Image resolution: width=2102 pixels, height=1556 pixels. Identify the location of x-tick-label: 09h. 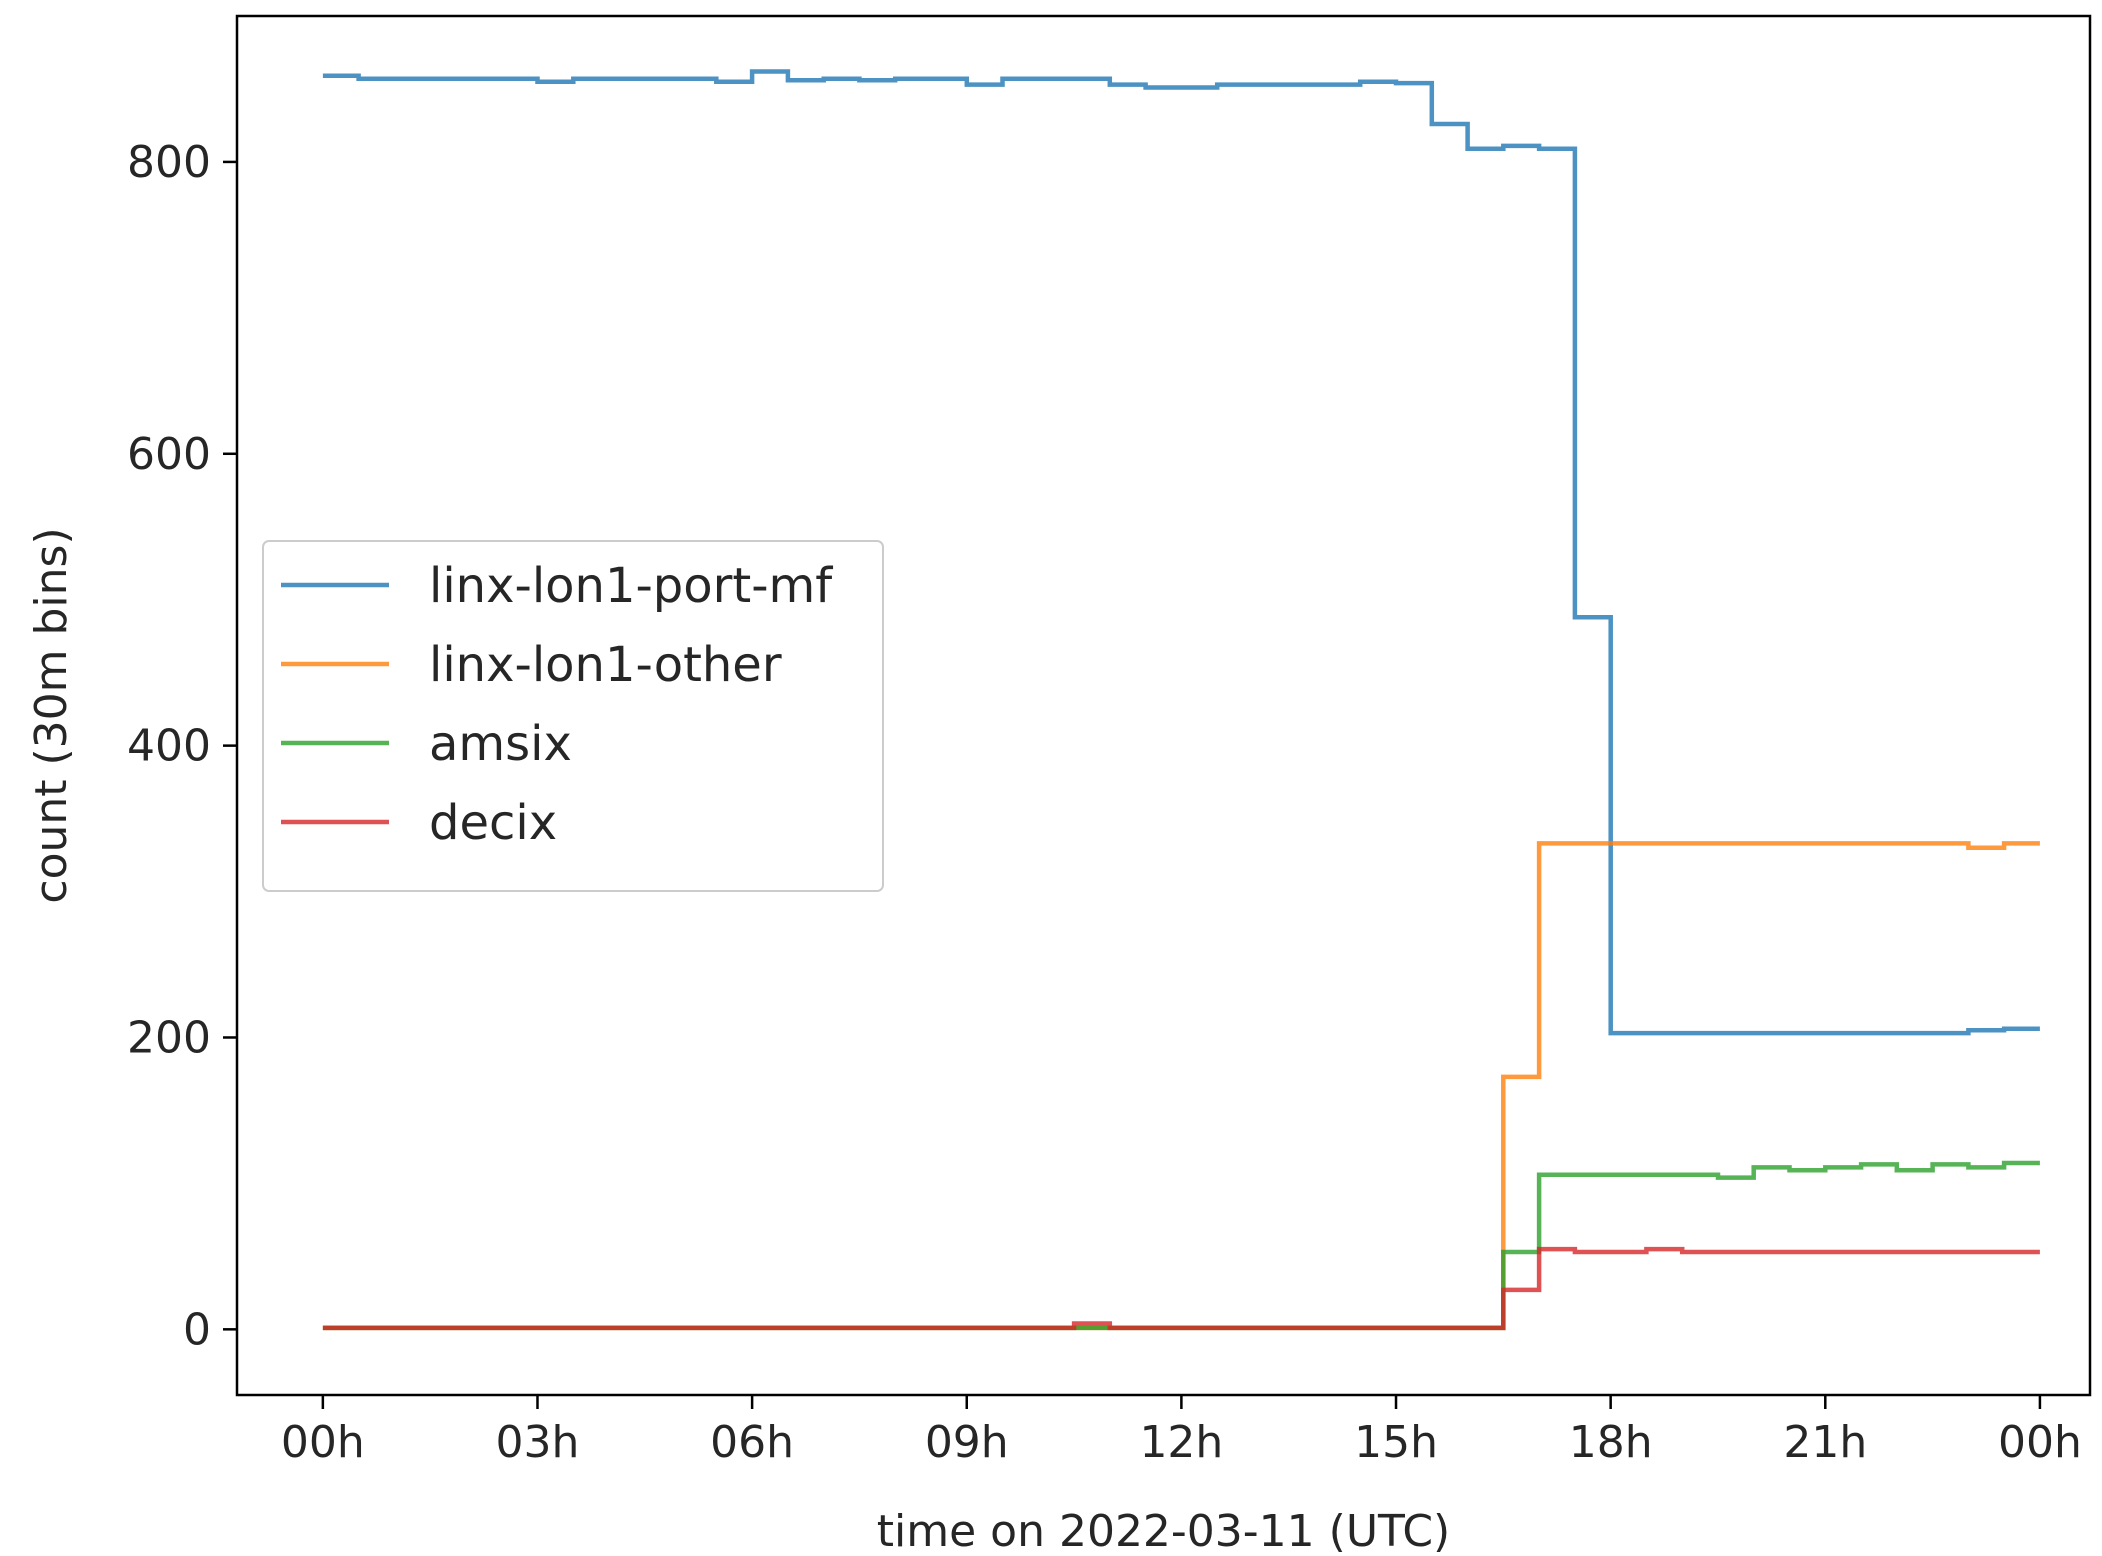
(967, 1442).